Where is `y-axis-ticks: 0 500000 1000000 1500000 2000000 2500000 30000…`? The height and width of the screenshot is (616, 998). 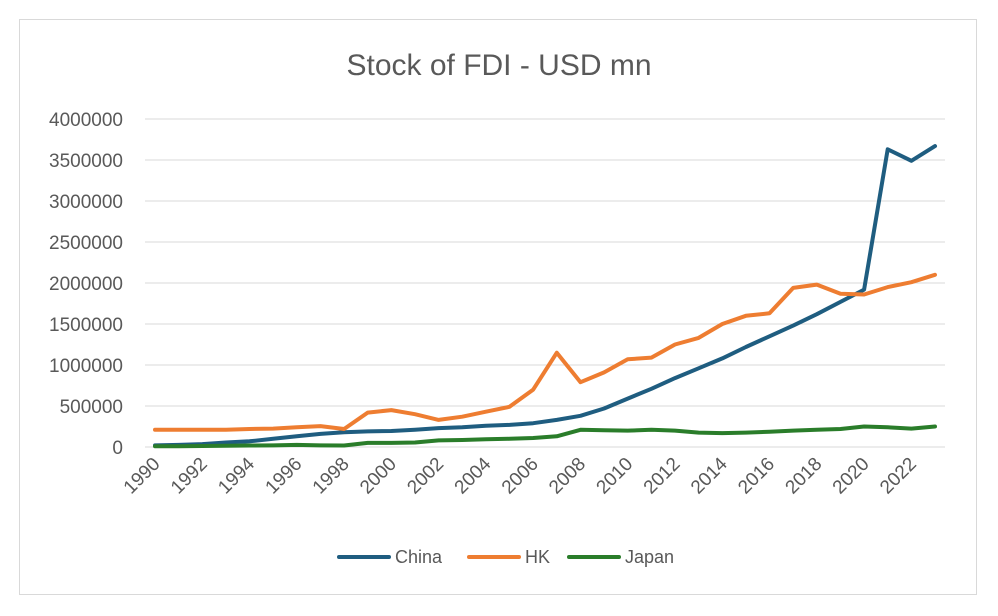
y-axis-ticks: 0 500000 1000000 1500000 2000000 2500000 30000… is located at coordinates (86, 284).